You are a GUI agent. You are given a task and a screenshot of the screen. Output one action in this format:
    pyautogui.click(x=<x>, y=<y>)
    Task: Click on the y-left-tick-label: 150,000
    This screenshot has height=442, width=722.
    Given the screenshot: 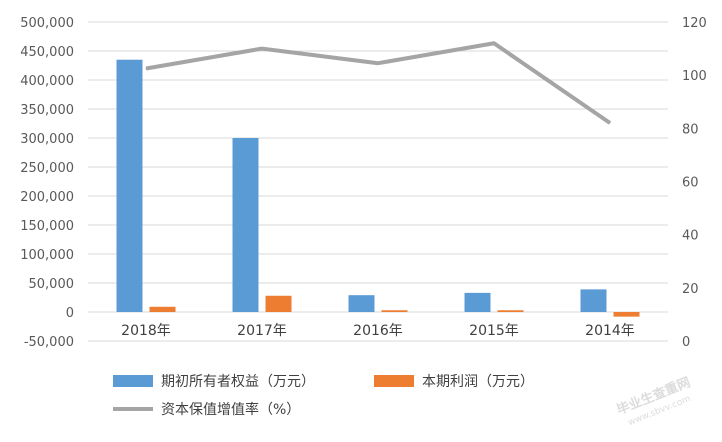 What is the action you would take?
    pyautogui.click(x=47, y=226)
    